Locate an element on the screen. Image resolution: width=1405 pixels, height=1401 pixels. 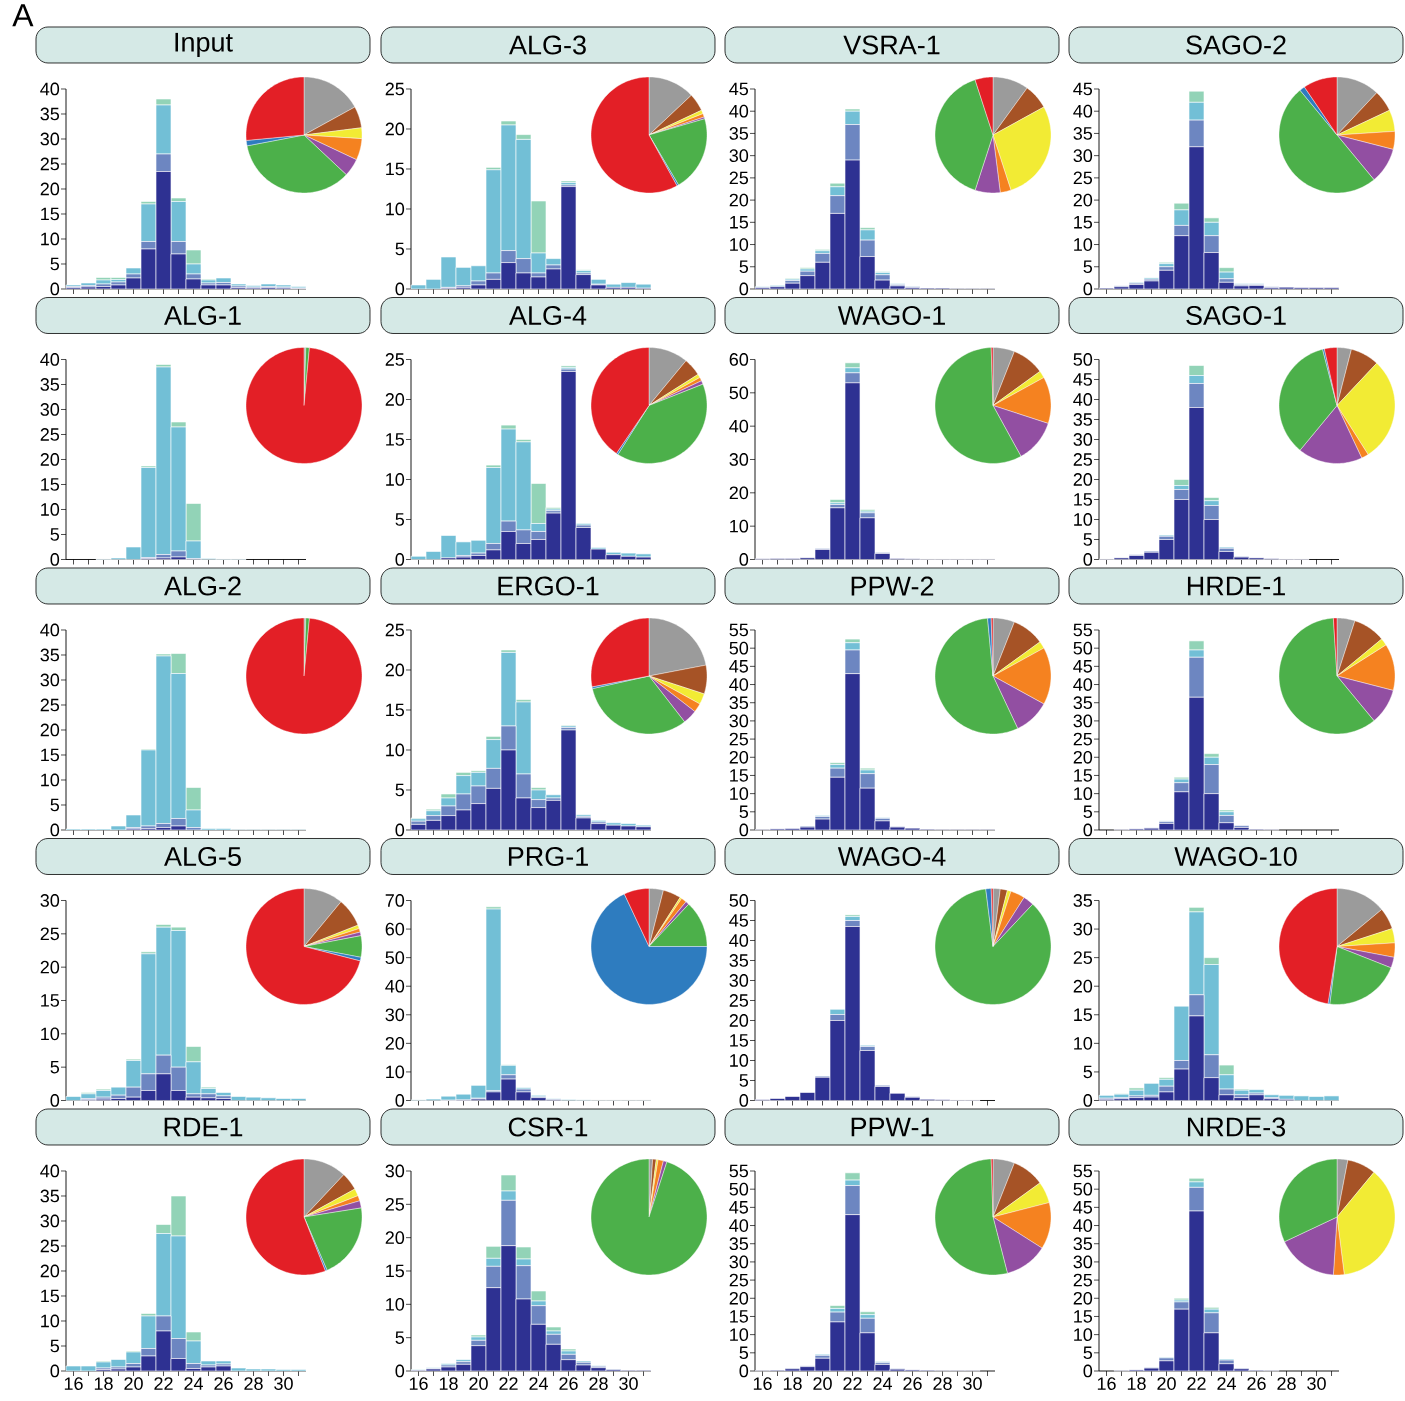
chart-title: SAGO-2 is located at coordinates (1236, 45).